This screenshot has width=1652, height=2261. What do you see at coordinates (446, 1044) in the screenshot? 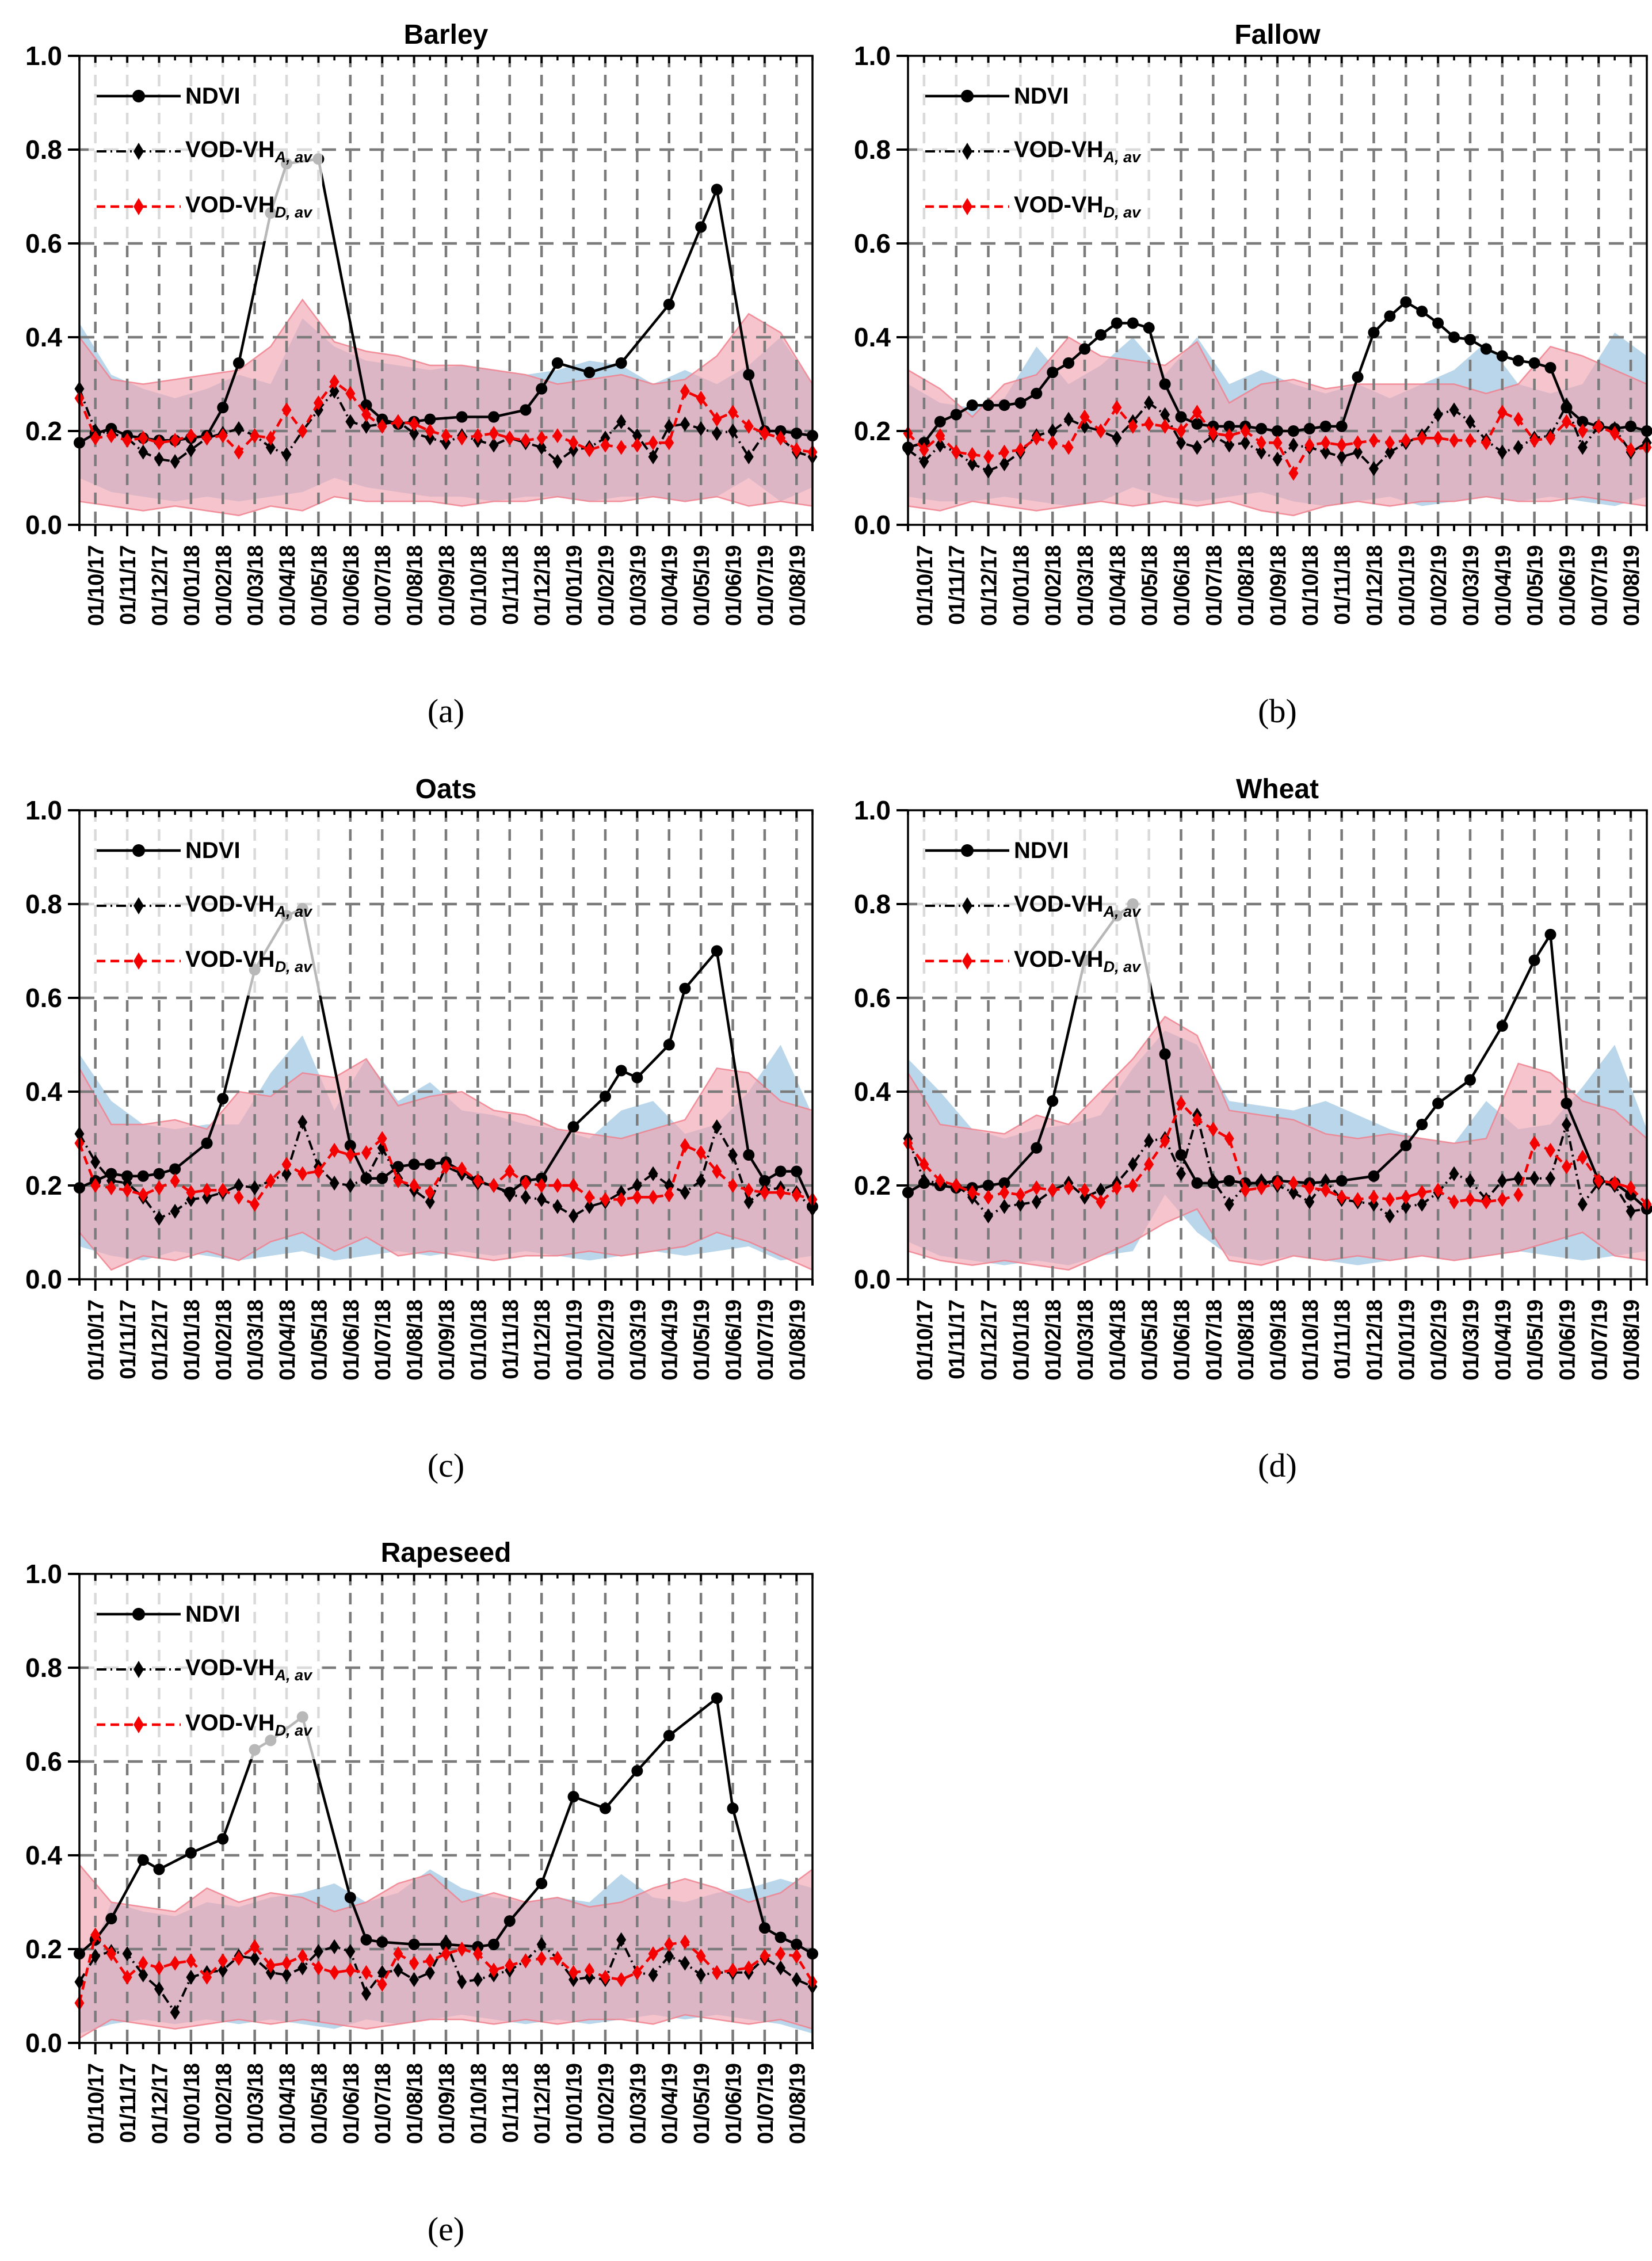
I see `plot-border` at bounding box center [446, 1044].